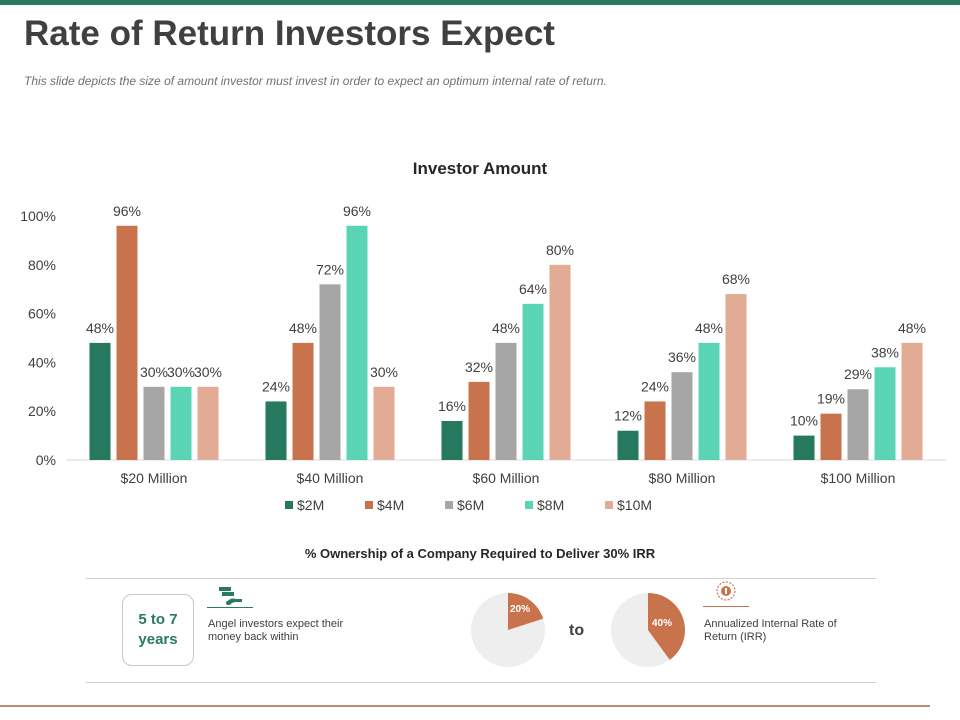  I want to click on divider-bottom, so click(481, 682).